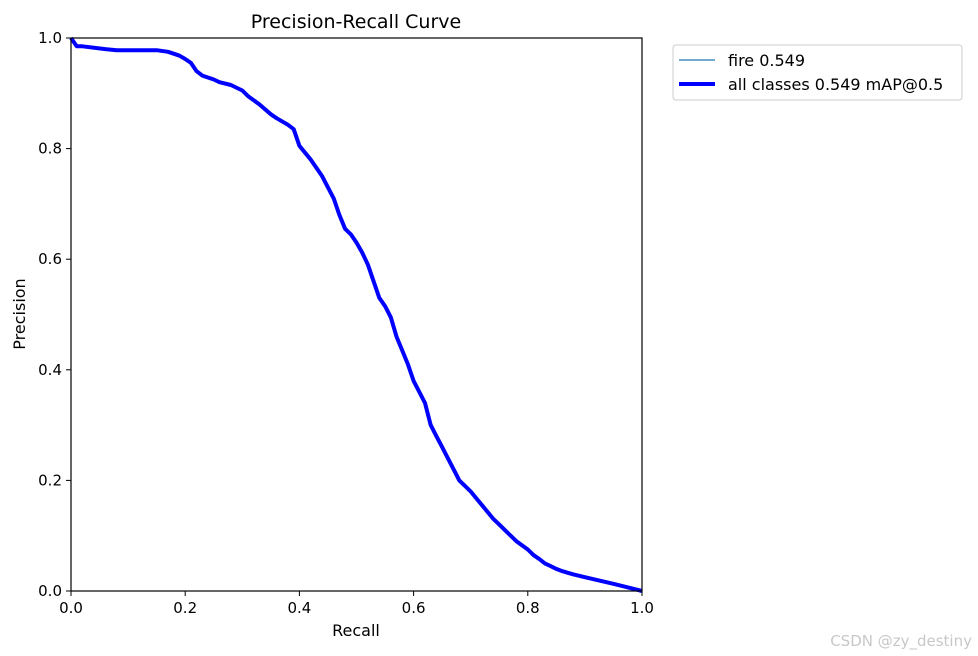 The image size is (978, 656). What do you see at coordinates (54, 314) in the screenshot?
I see `y-axis-ticks: 0.0 0.2 0.4 0.6 0.8 1.0` at bounding box center [54, 314].